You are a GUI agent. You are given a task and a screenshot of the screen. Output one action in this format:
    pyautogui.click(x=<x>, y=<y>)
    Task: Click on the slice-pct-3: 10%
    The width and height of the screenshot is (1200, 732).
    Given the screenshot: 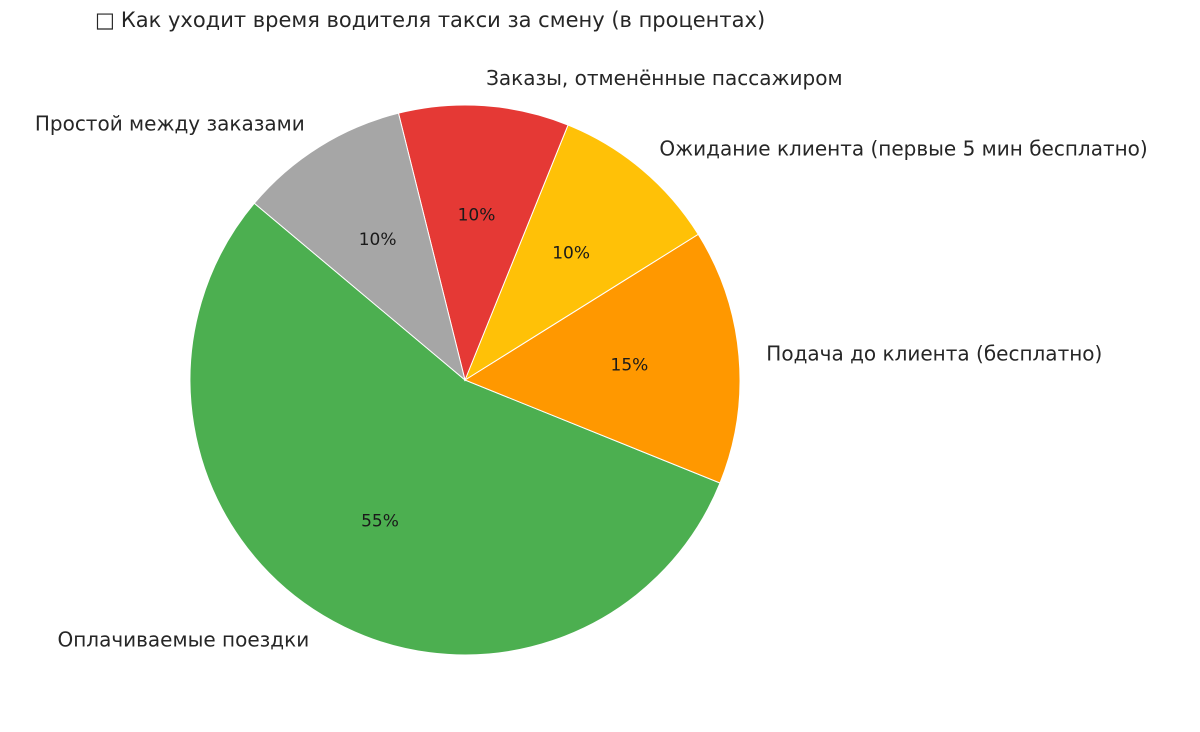 What is the action you would take?
    pyautogui.click(x=477, y=215)
    